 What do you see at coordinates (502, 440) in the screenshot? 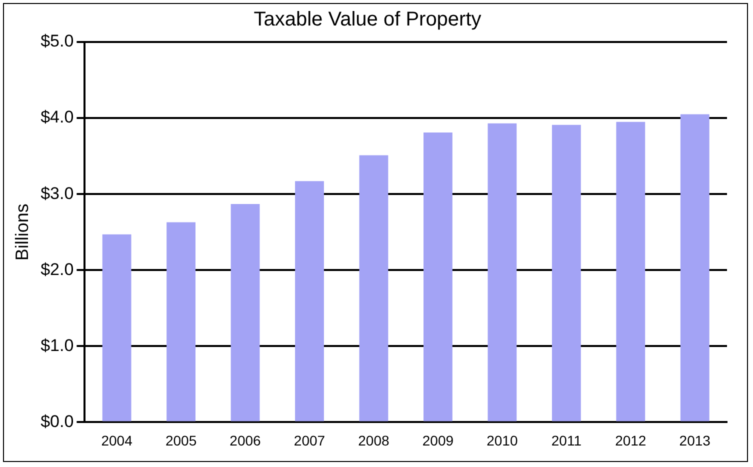
I see `x-tick-label: 2010` at bounding box center [502, 440].